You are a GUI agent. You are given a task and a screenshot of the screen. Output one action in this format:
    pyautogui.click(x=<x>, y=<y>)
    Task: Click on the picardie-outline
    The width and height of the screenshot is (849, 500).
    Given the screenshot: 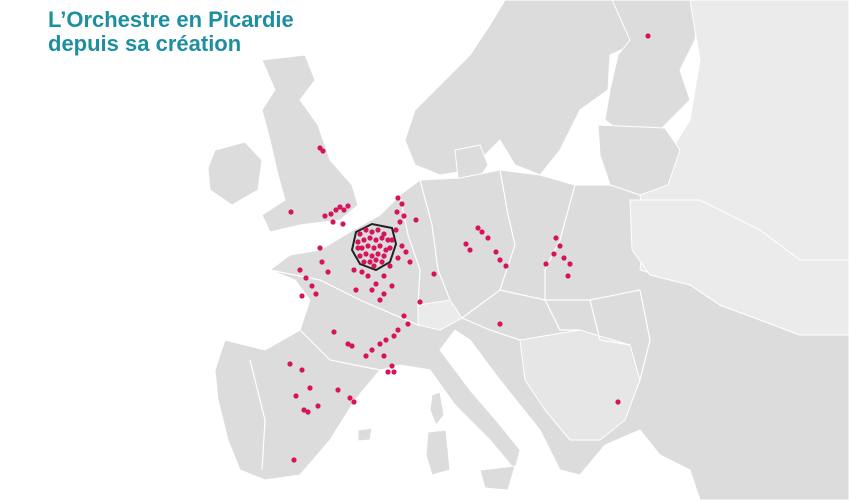 What is the action you would take?
    pyautogui.click(x=374, y=247)
    